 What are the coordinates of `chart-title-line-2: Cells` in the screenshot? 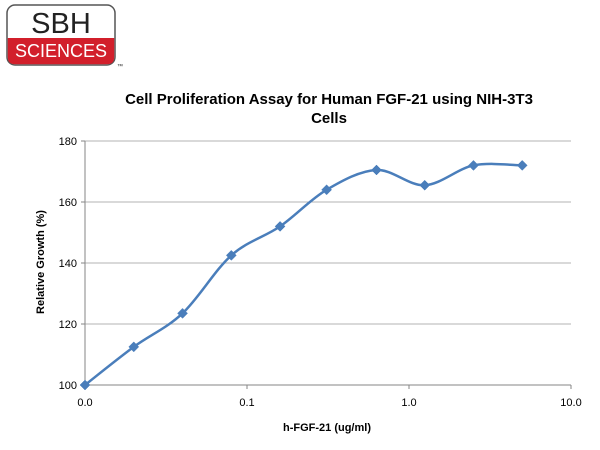 It's located at (329, 118).